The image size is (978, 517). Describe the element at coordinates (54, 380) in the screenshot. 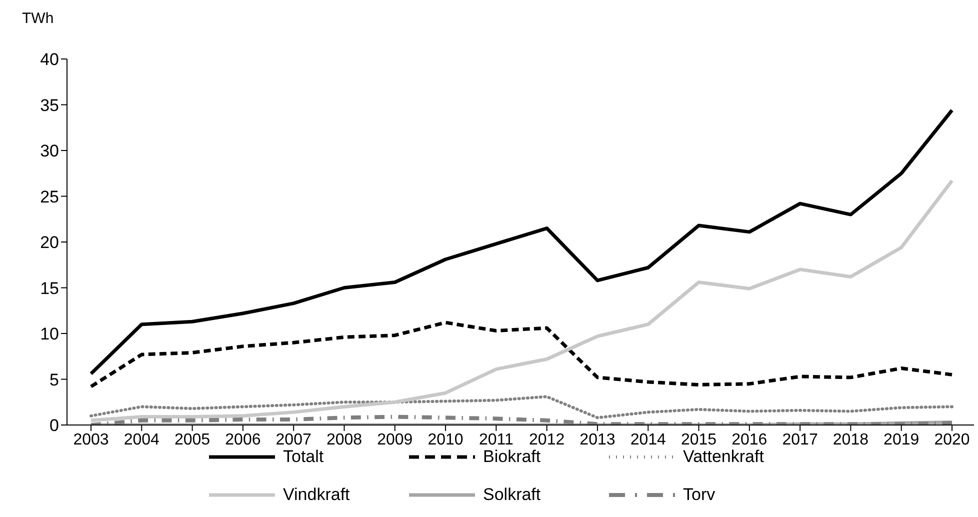

I see `y-tick-label: 5` at that location.